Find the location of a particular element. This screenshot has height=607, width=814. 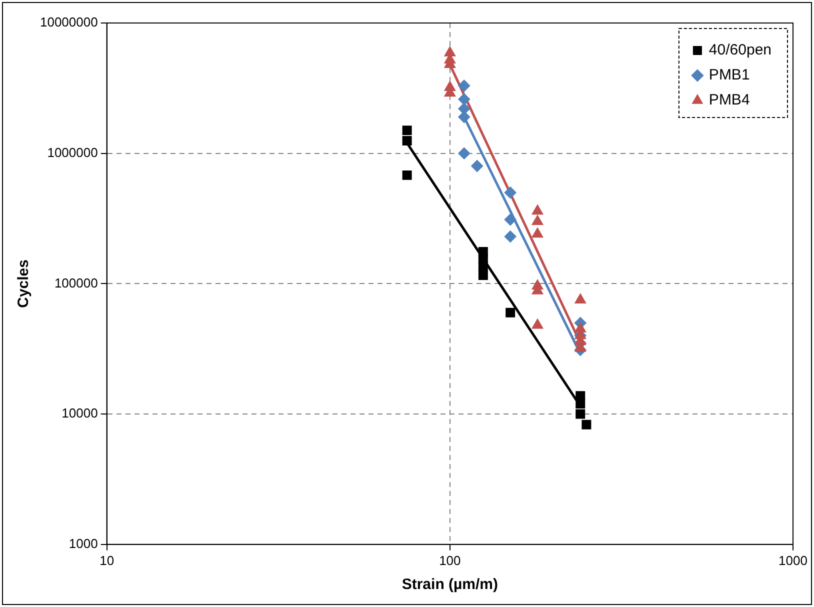

x-tick-label: 100 is located at coordinates (450, 560).